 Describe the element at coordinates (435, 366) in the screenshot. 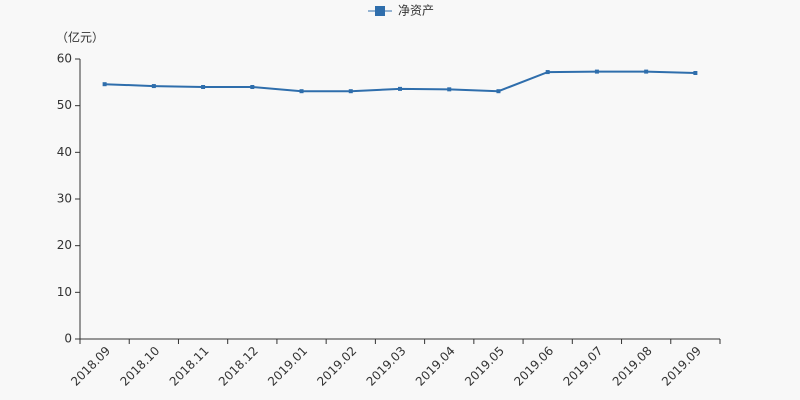

I see `x-tick-label: 2019.04` at that location.